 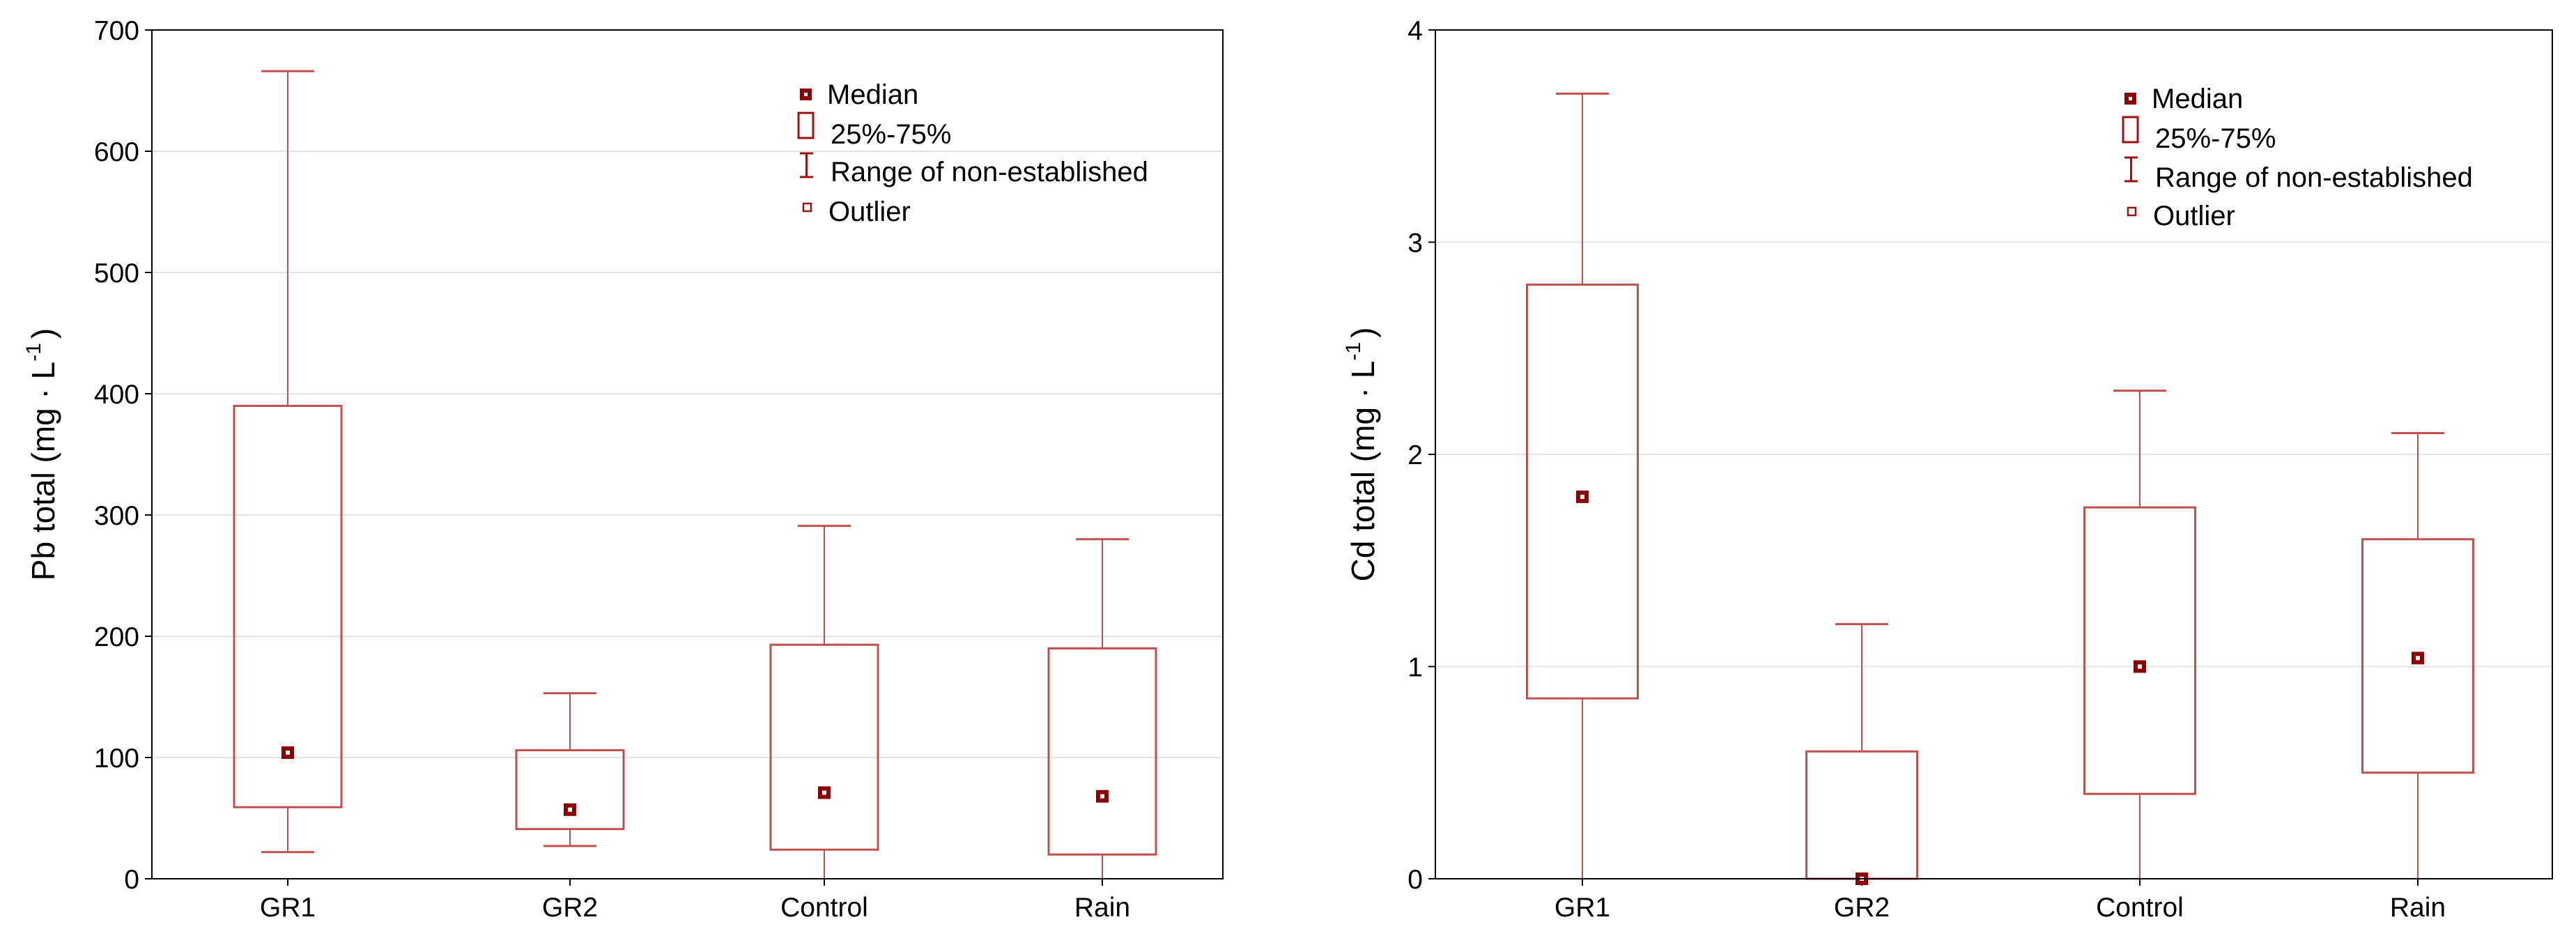 I want to click on cd-gr2-iqr-box, so click(x=1861, y=815).